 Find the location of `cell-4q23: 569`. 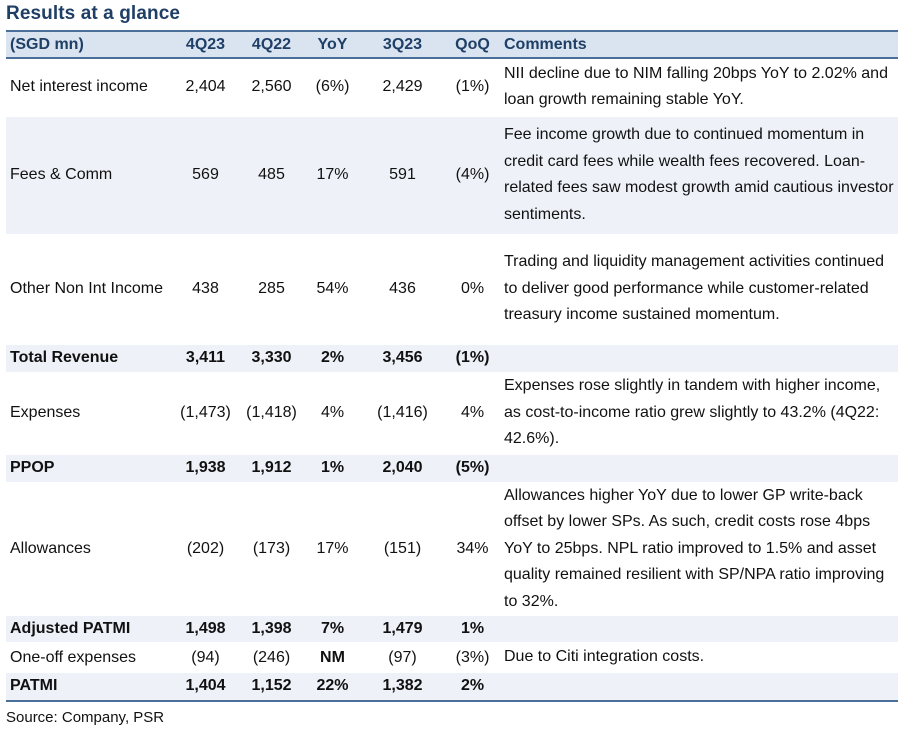

cell-4q23: 569 is located at coordinates (205, 175).